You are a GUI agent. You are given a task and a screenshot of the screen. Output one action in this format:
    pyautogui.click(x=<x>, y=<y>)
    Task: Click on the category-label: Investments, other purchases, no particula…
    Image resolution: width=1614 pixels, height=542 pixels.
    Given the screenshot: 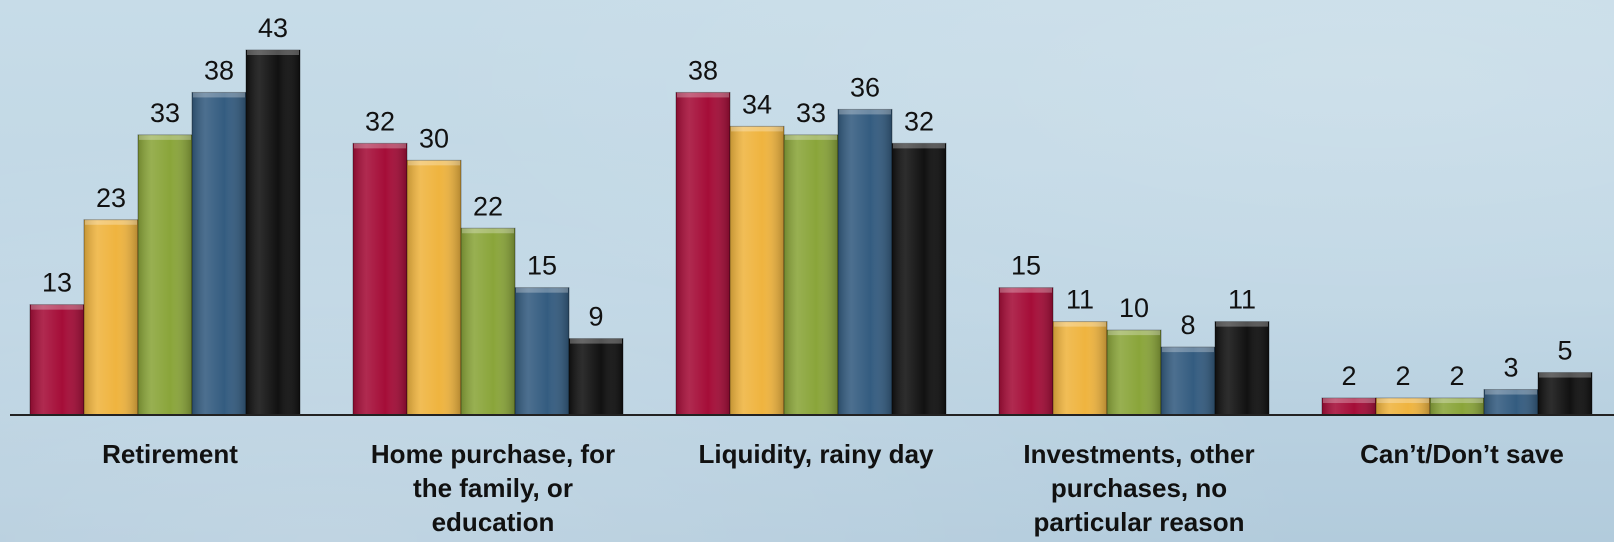 What is the action you would take?
    pyautogui.click(x=1138, y=488)
    